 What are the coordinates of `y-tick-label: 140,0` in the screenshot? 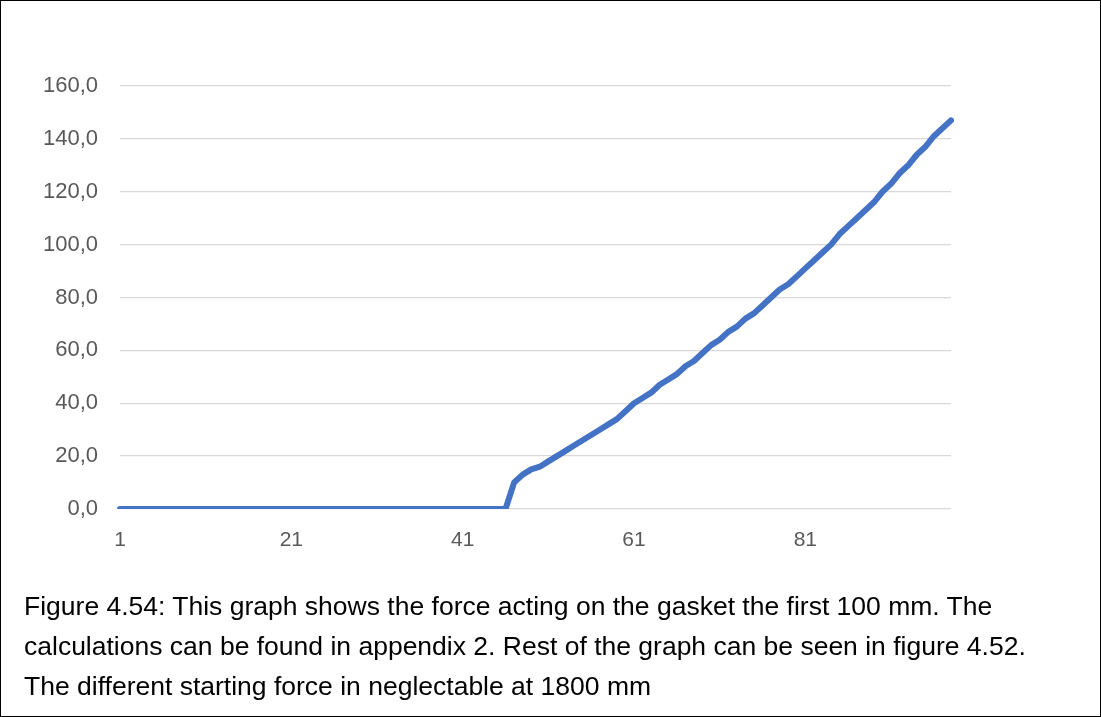 It's located at (70, 137).